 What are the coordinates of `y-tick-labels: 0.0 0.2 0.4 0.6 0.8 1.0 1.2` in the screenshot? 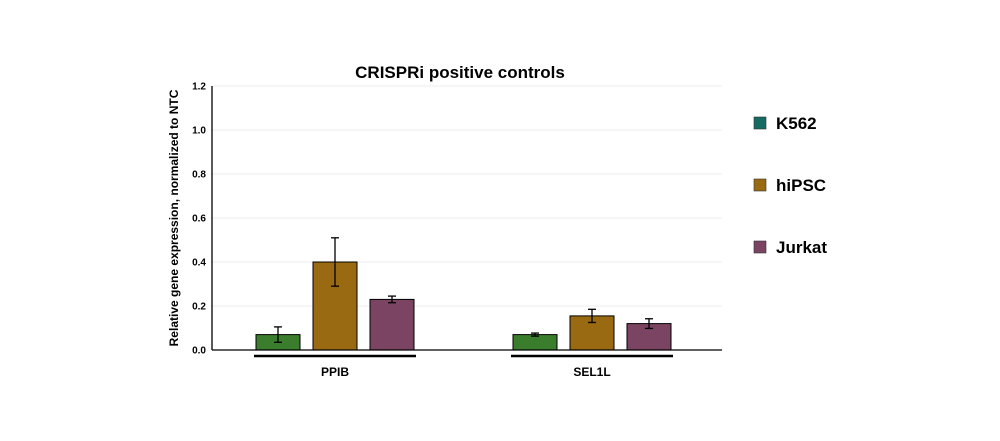 It's located at (199, 219).